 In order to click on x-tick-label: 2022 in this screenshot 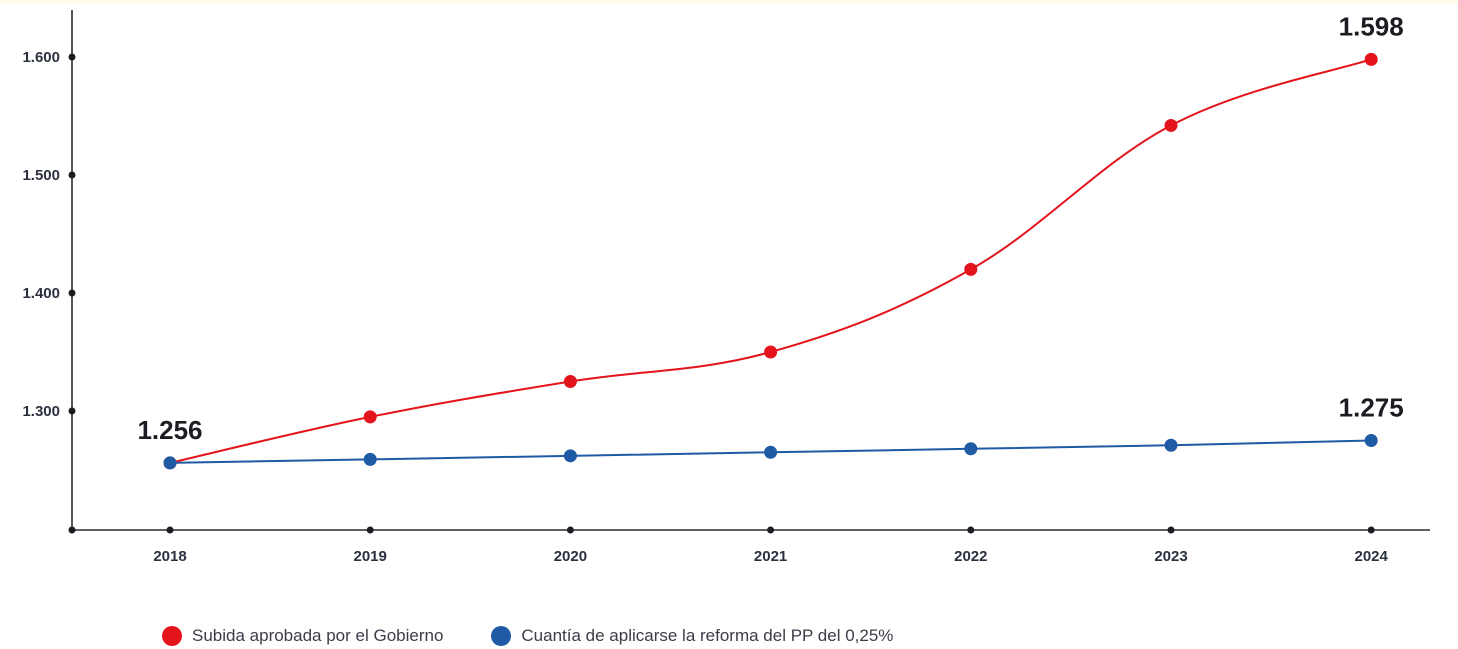, I will do `click(970, 556)`.